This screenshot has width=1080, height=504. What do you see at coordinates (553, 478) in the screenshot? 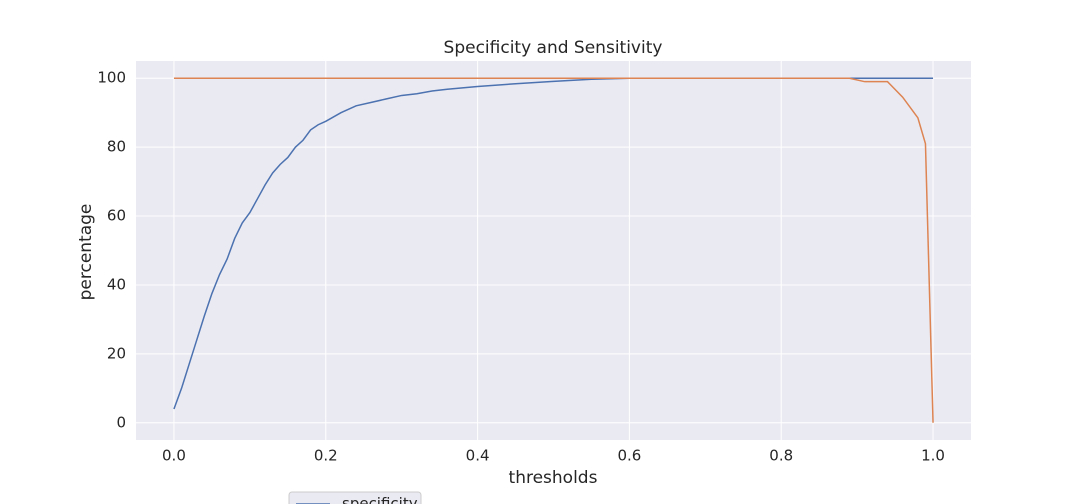
I see `x-axis-label: thresholds` at bounding box center [553, 478].